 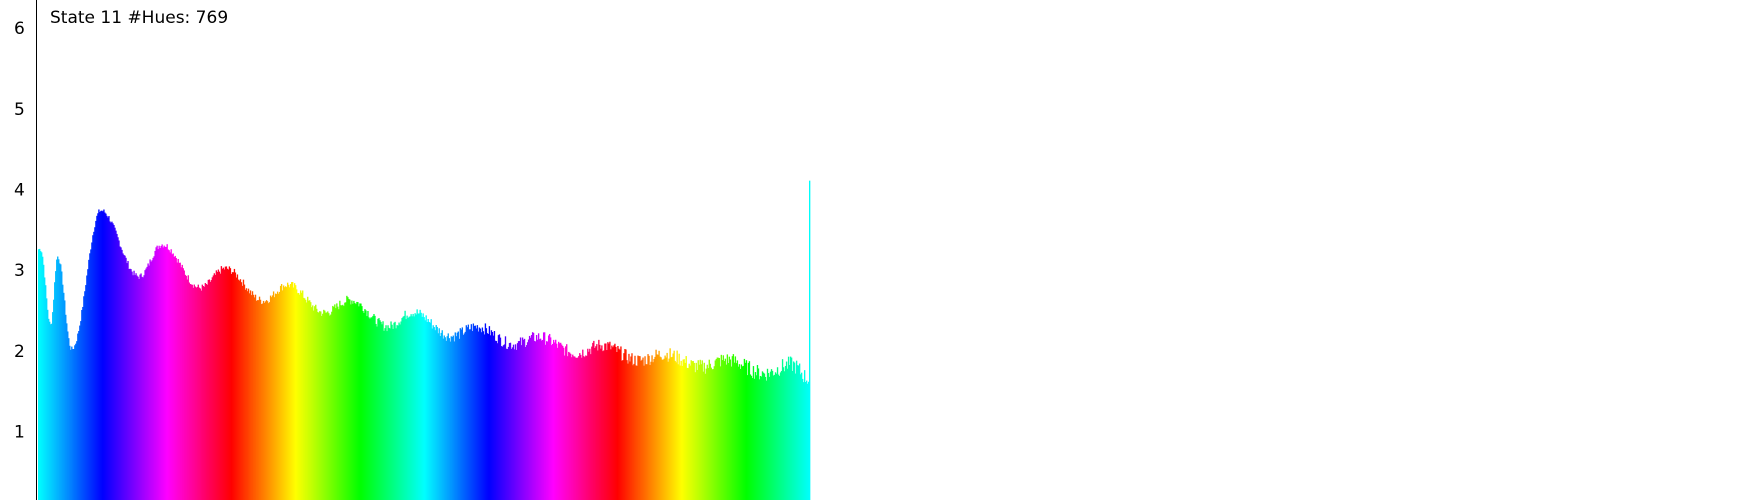 I want to click on y-tick-label: 3, so click(x=19, y=271).